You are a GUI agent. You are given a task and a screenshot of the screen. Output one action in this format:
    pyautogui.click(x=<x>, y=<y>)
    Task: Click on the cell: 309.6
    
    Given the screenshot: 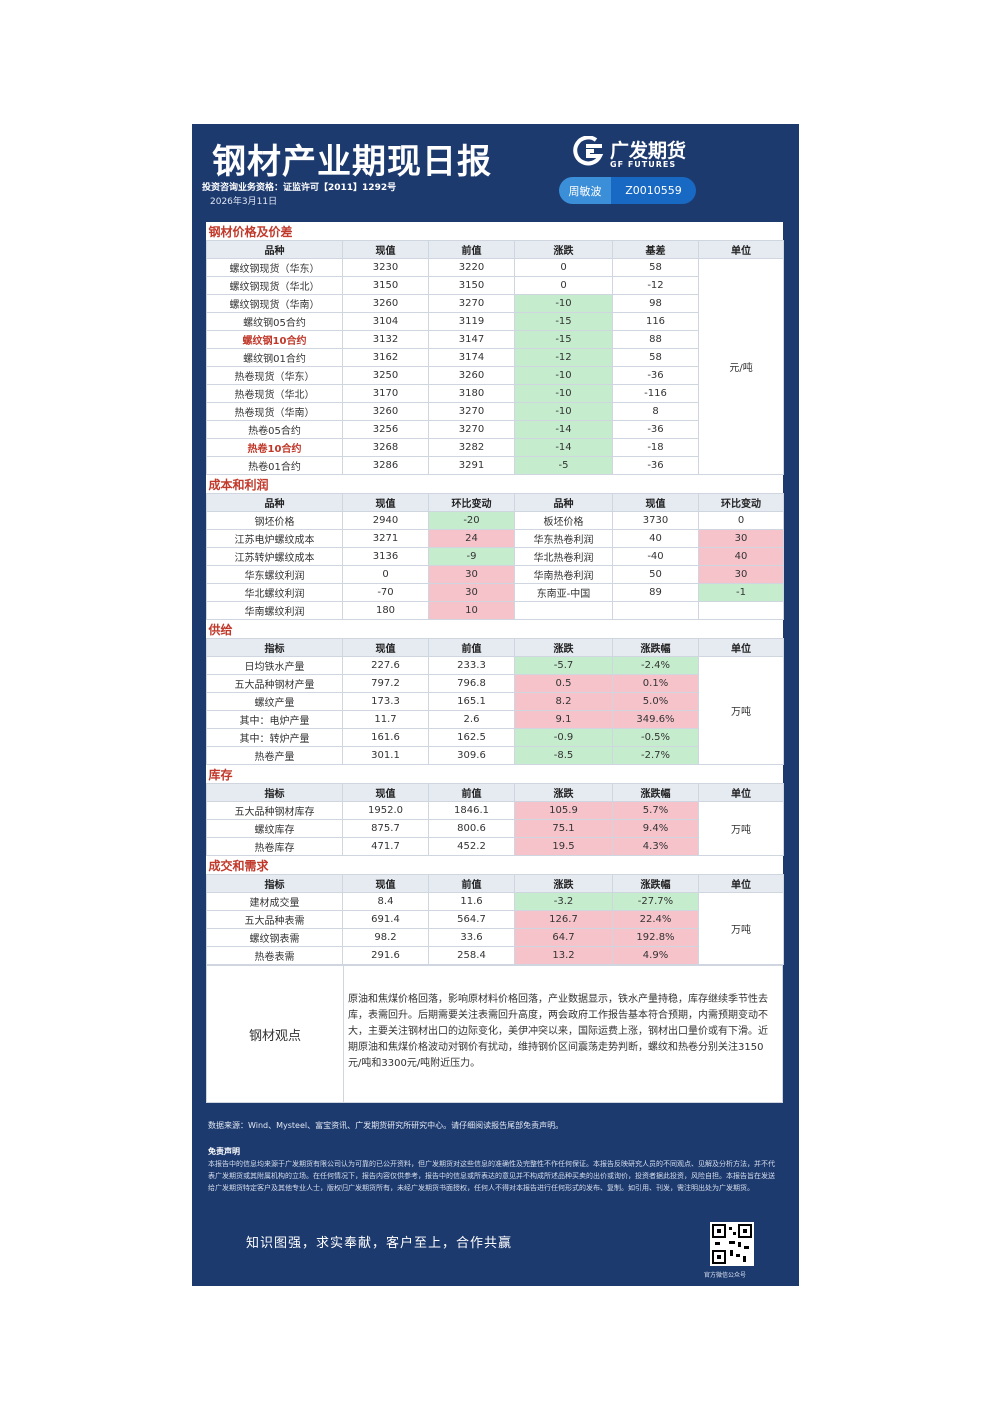 What is the action you would take?
    pyautogui.click(x=471, y=755)
    